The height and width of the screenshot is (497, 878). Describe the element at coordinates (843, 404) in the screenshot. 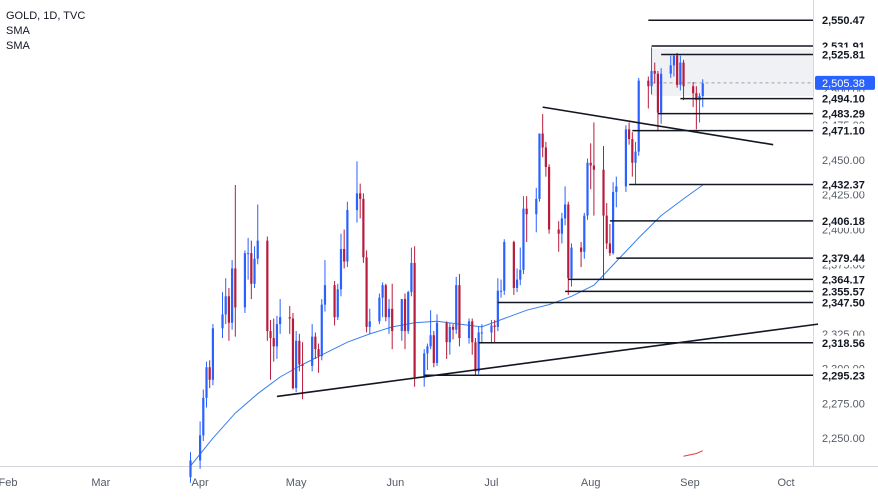

I see `y-tick-label: 2,275.00` at that location.